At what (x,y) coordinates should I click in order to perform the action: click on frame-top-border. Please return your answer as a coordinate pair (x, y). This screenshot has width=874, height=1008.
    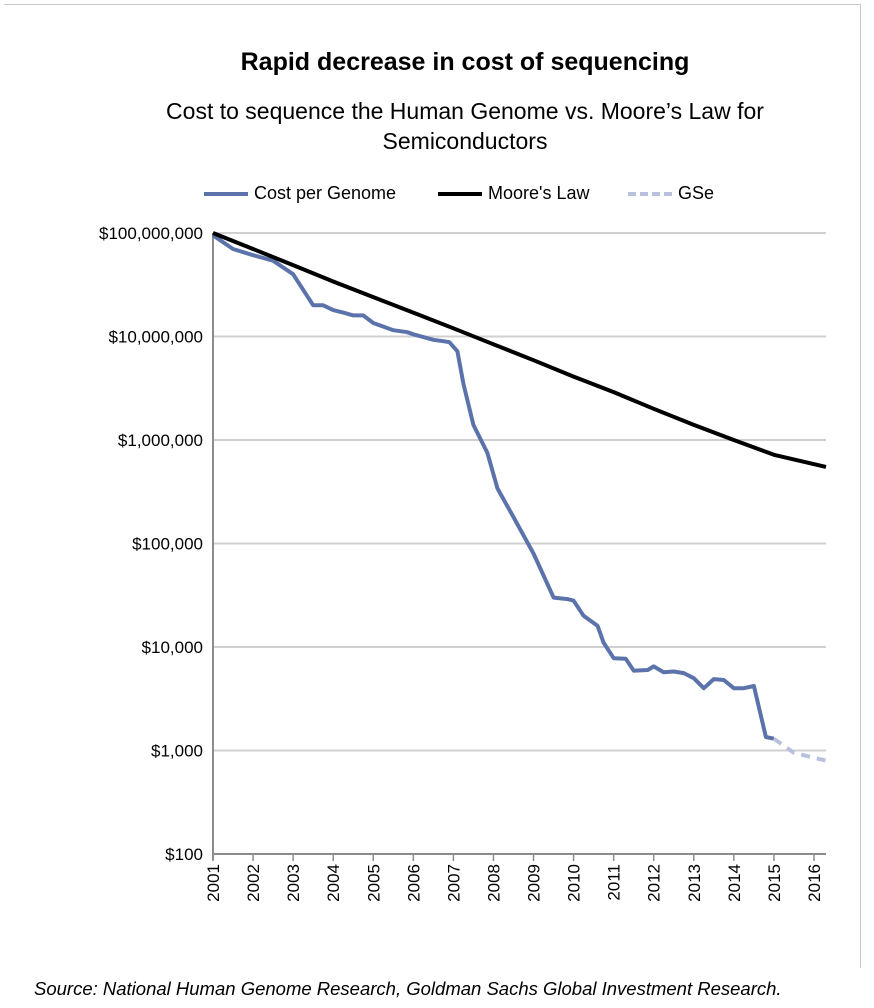
    Looking at the image, I should click on (432, 4).